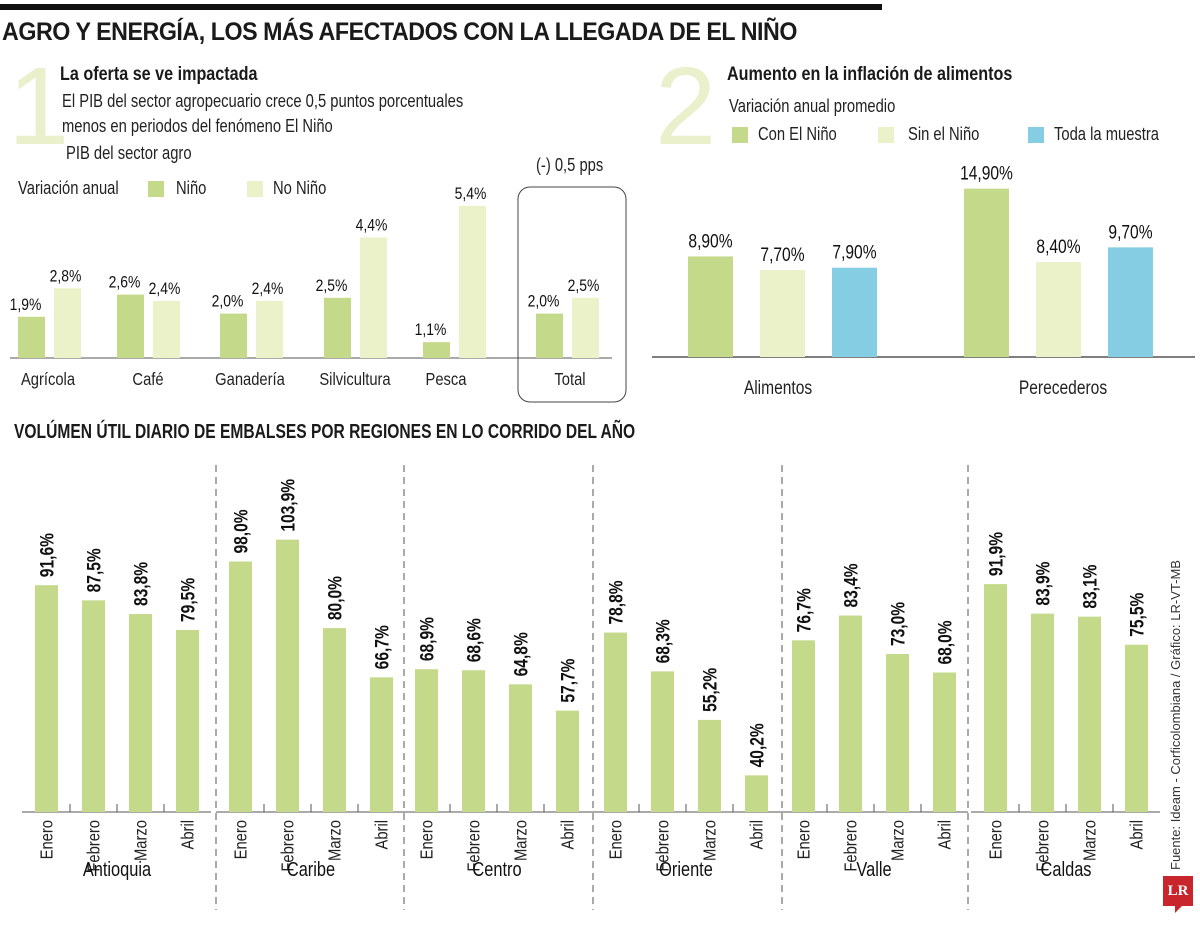 Image resolution: width=1200 pixels, height=929 pixels. Describe the element at coordinates (778, 388) in the screenshot. I see `category-label: Alimentos` at that location.